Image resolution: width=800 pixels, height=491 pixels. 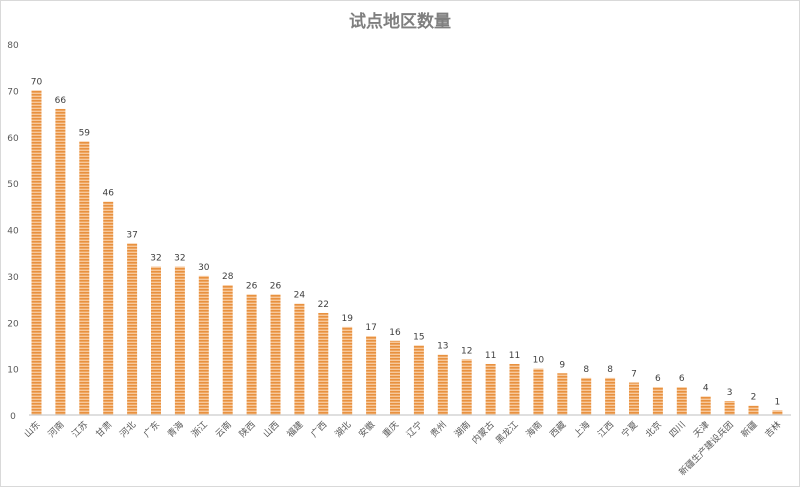 What do you see at coordinates (390, 429) in the screenshot?
I see `x-tick-label: 重庆` at bounding box center [390, 429].